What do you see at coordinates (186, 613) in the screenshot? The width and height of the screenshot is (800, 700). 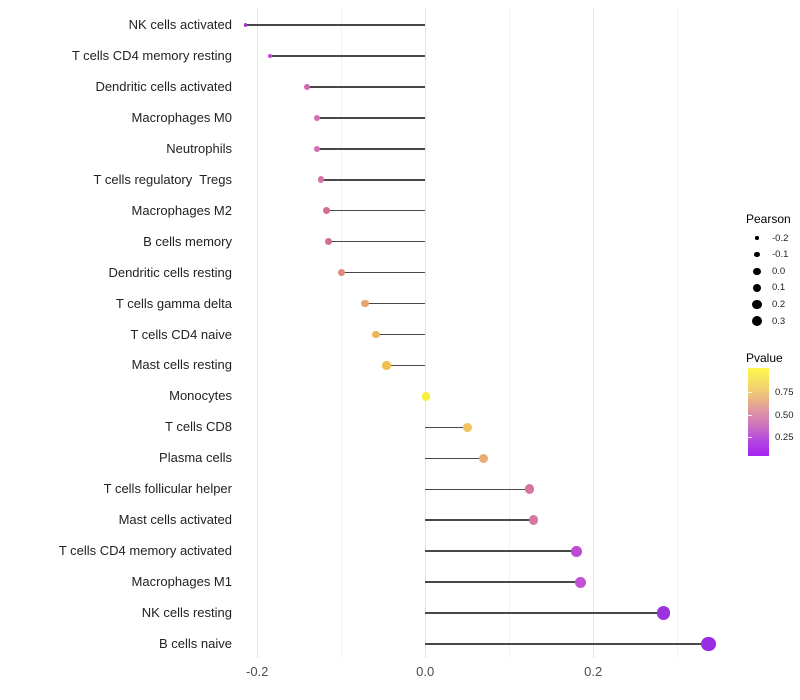 I see `y-axis-label: NK cells resting` at bounding box center [186, 613].